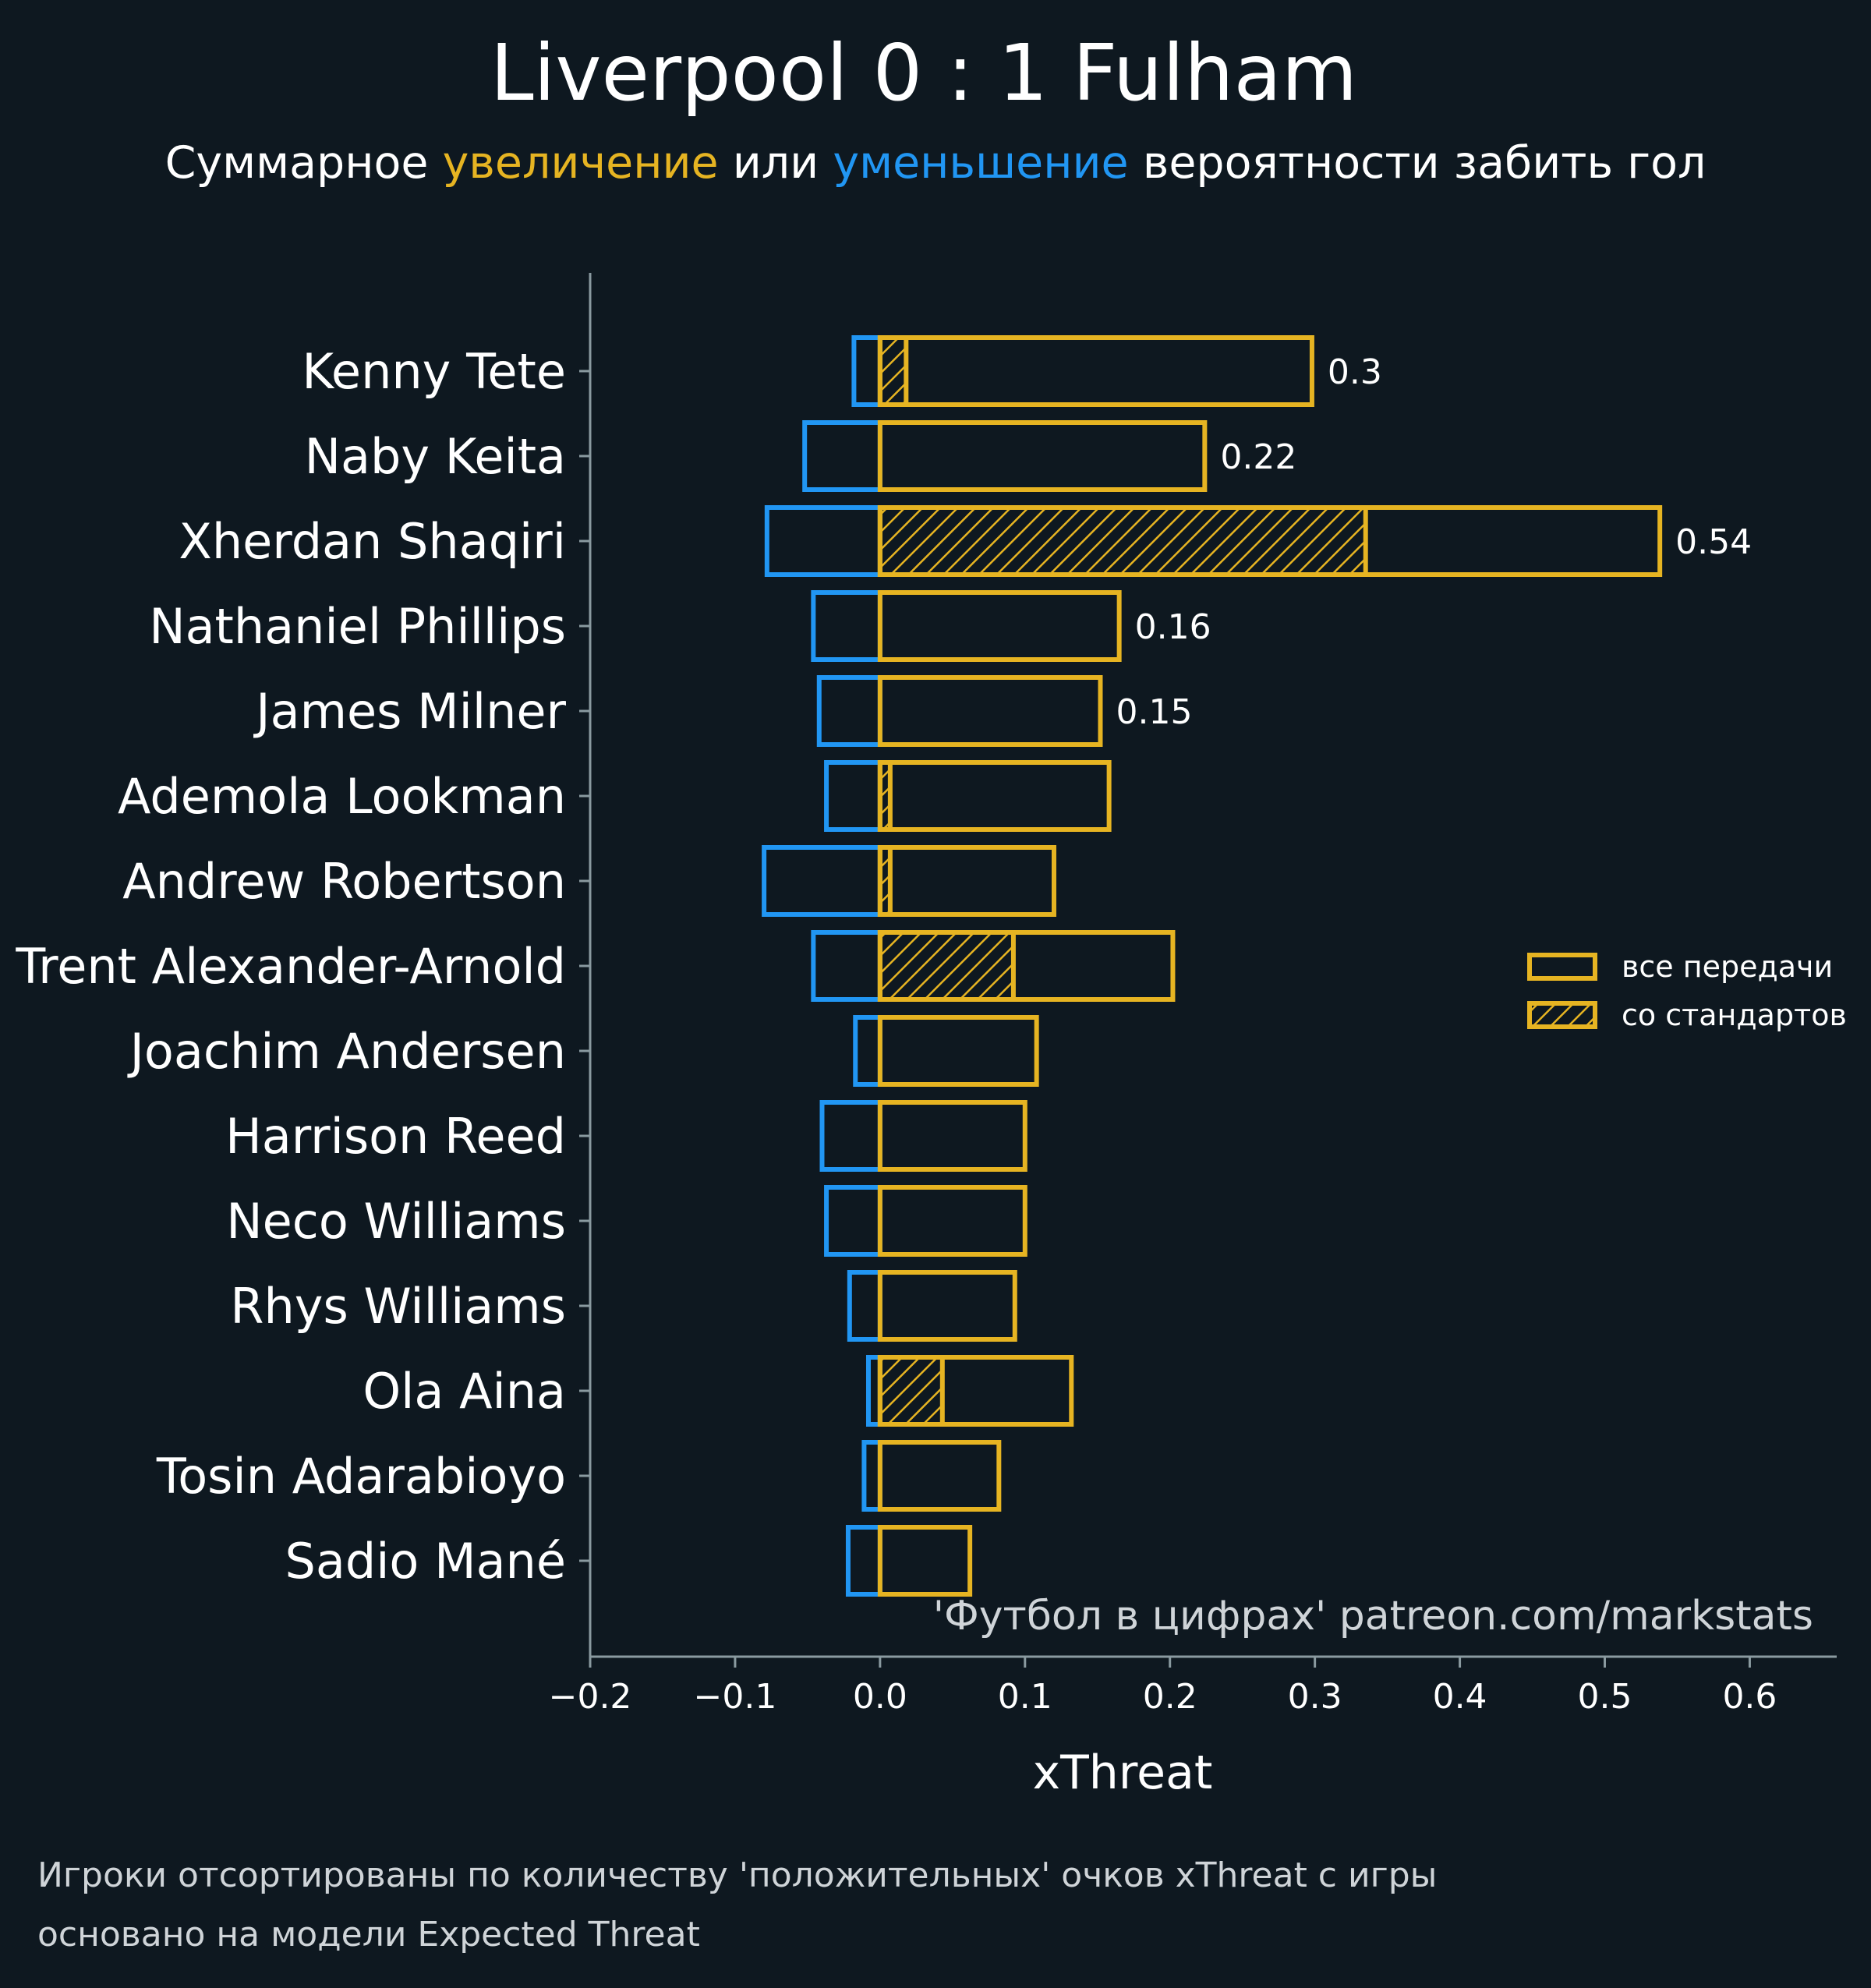 The height and width of the screenshot is (1988, 1871). I want to click on negative-bars, so click(822, 966).